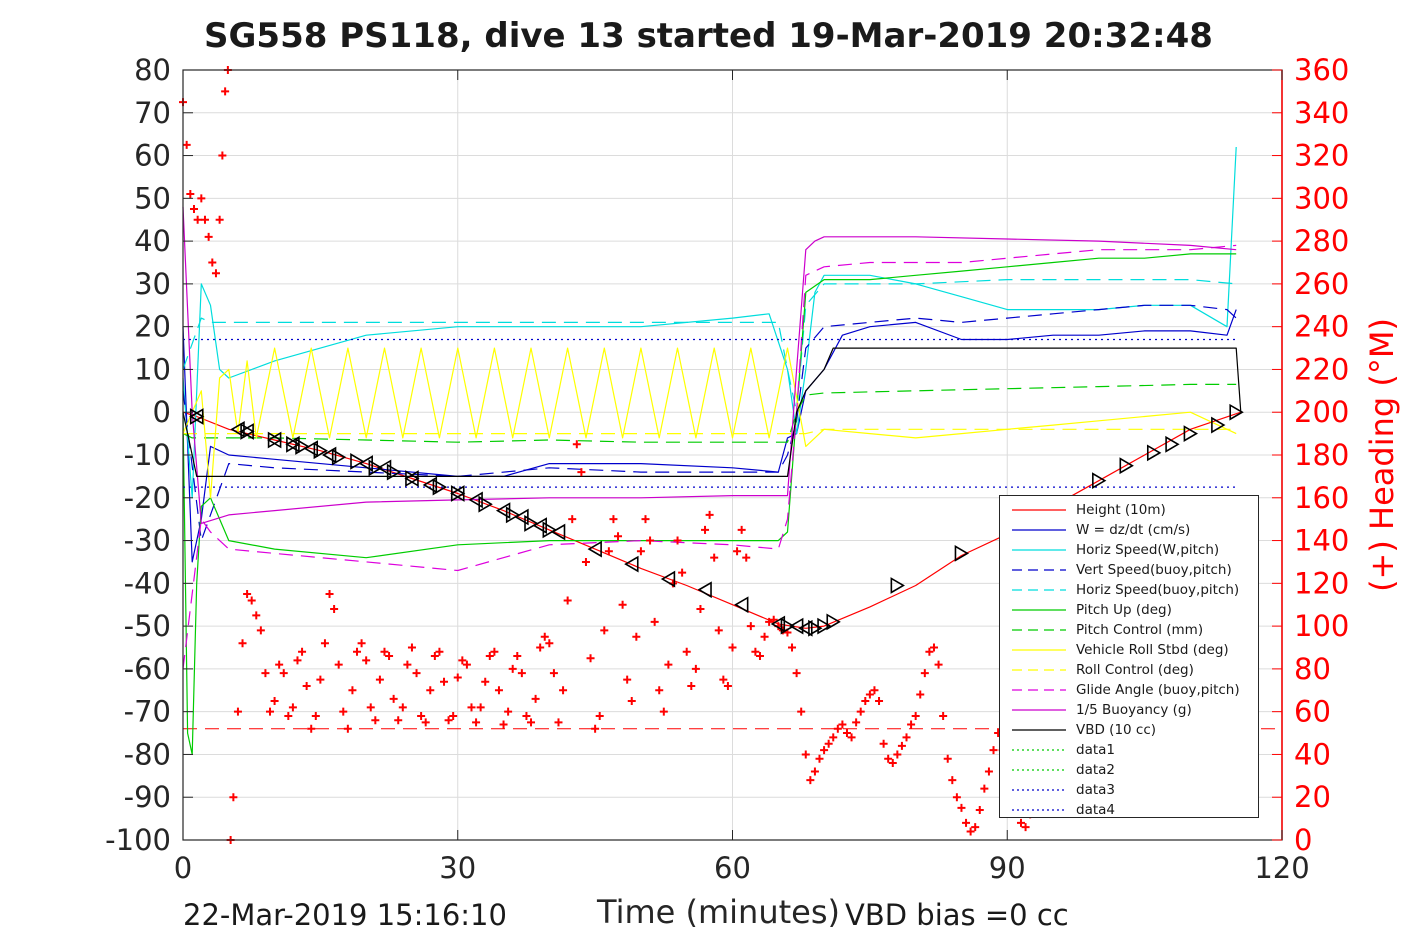 The height and width of the screenshot is (945, 1417). I want to click on y2-tick-label: 260, so click(1321, 284).